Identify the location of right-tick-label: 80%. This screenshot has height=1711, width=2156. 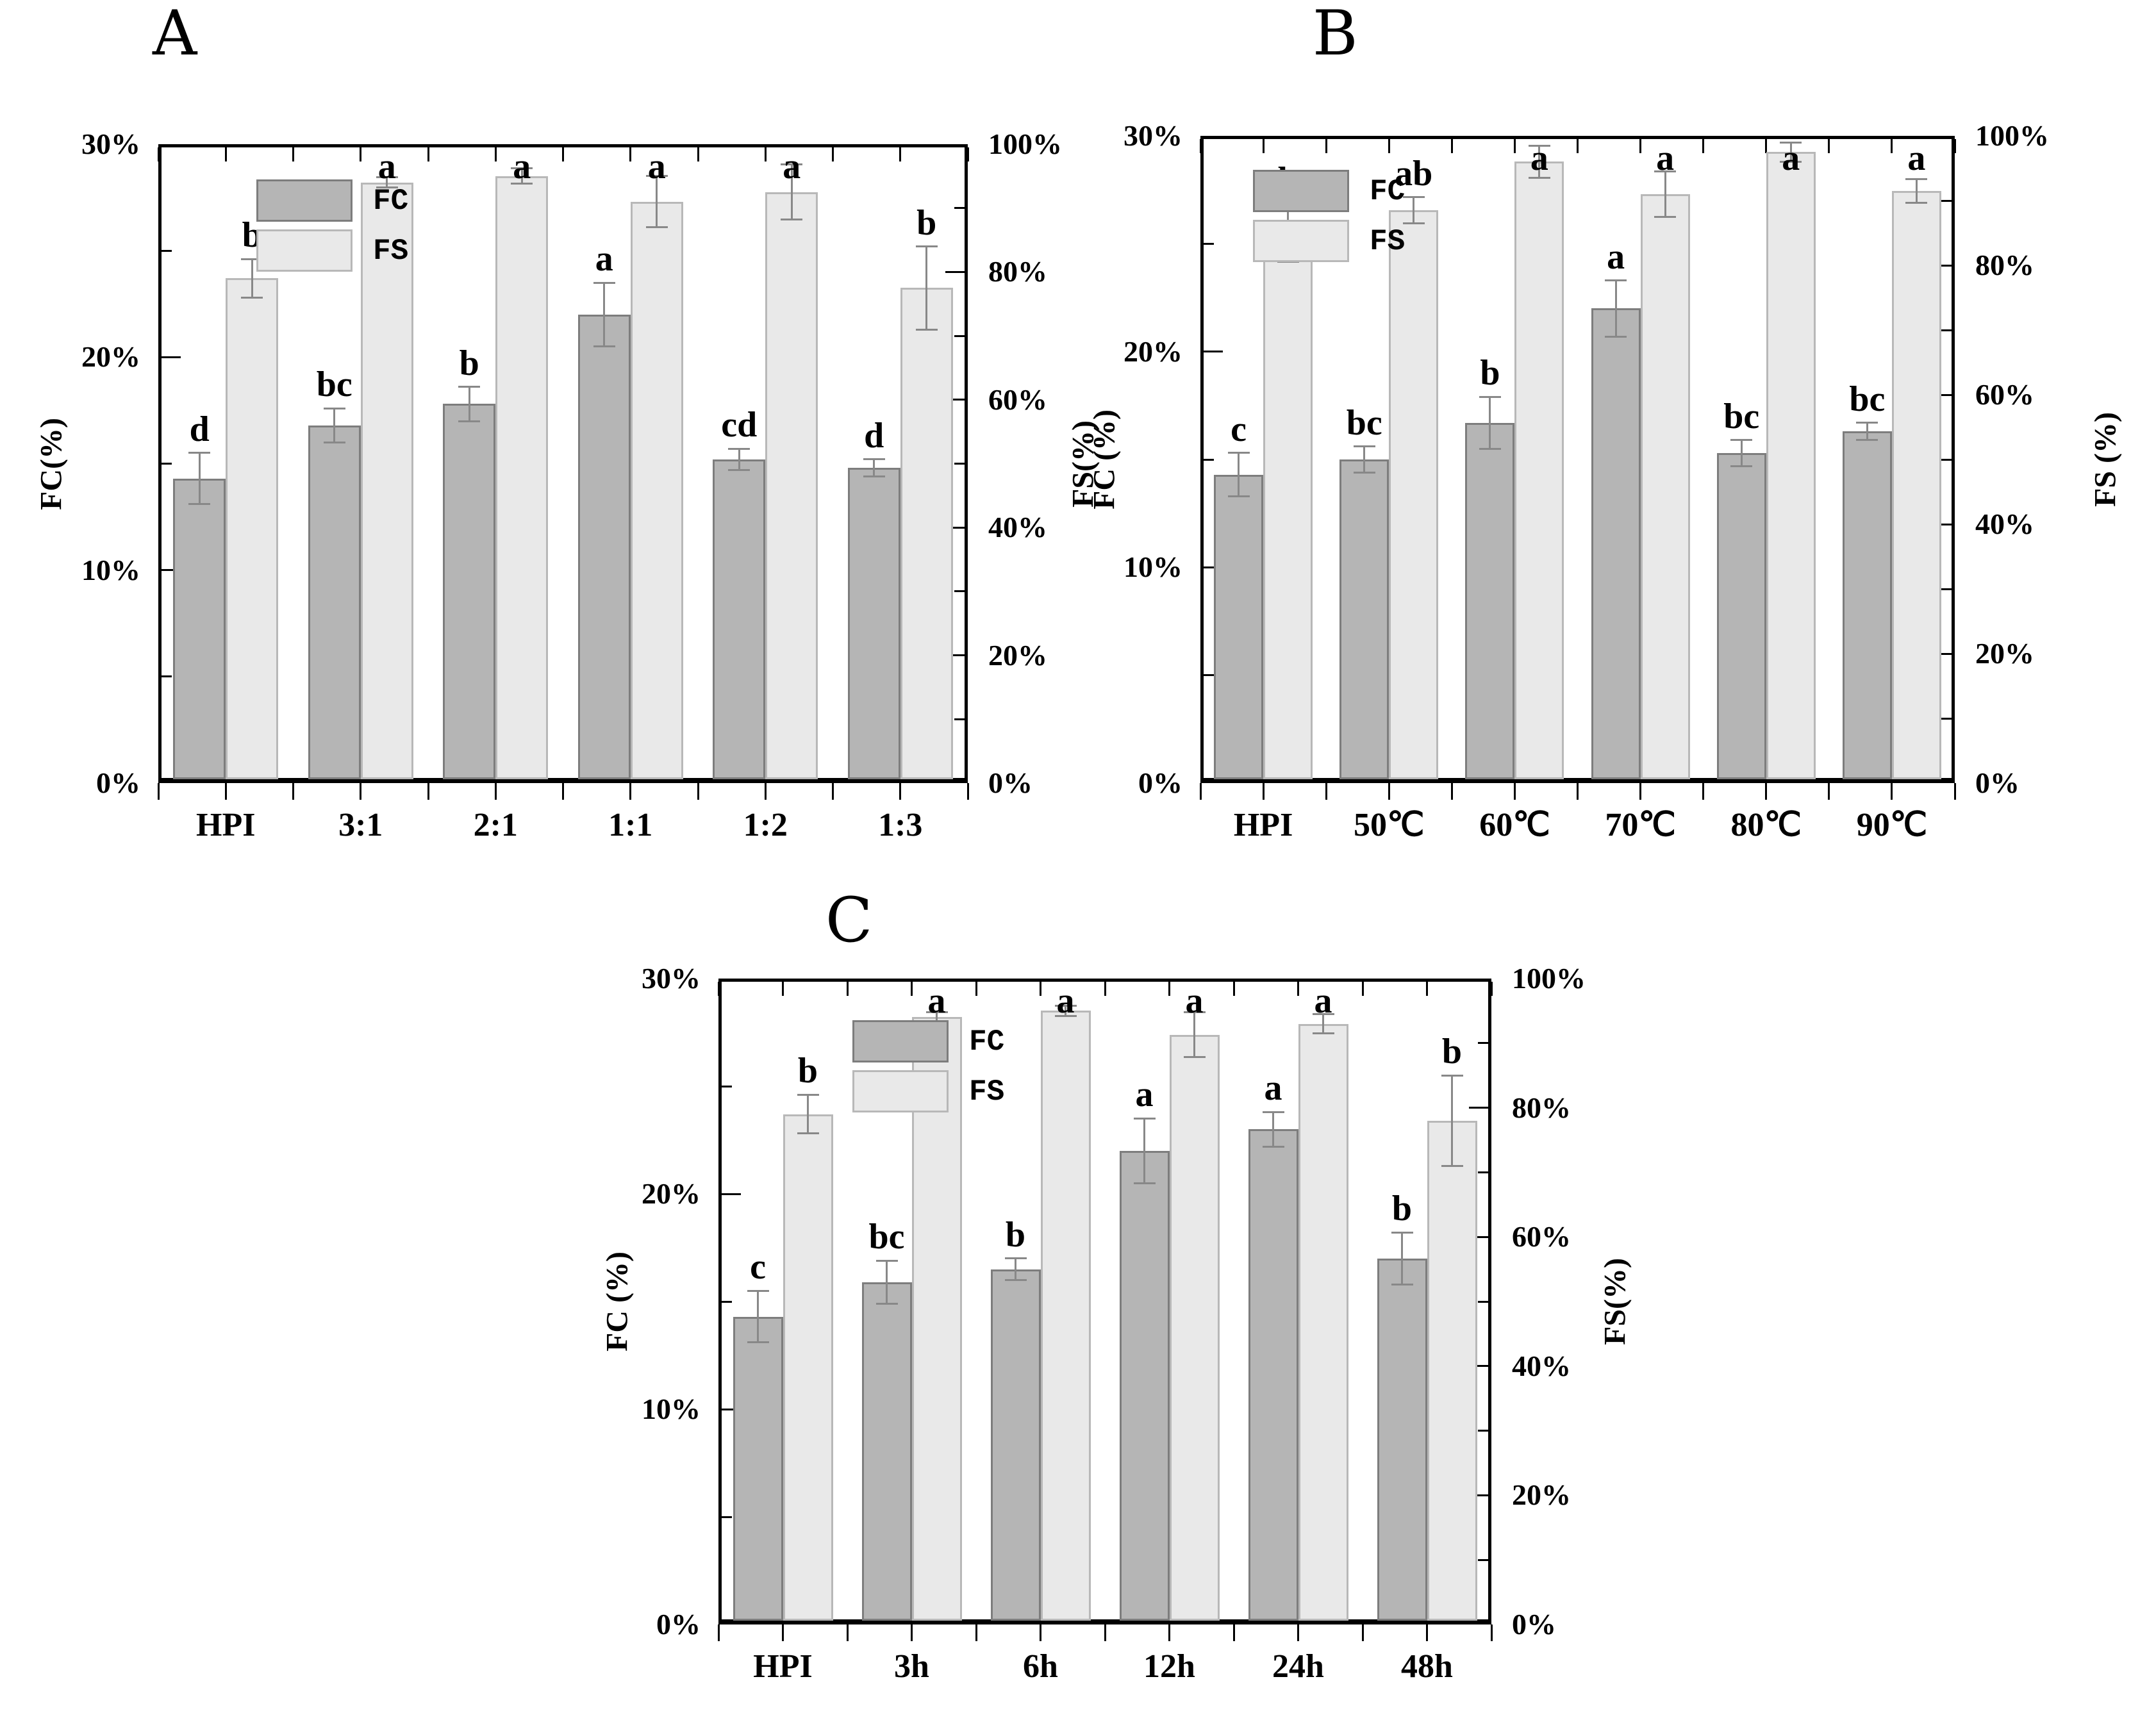
(1017, 271).